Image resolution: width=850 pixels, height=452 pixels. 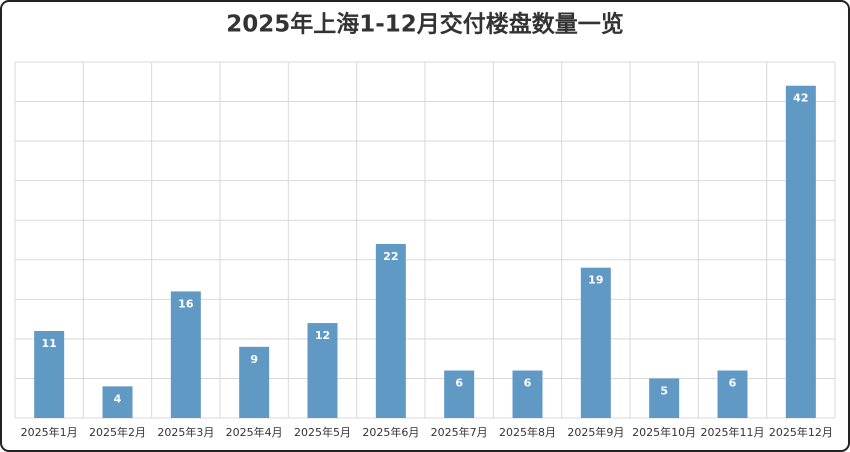 What do you see at coordinates (527, 432) in the screenshot?
I see `x-tick-label: 2025年8月` at bounding box center [527, 432].